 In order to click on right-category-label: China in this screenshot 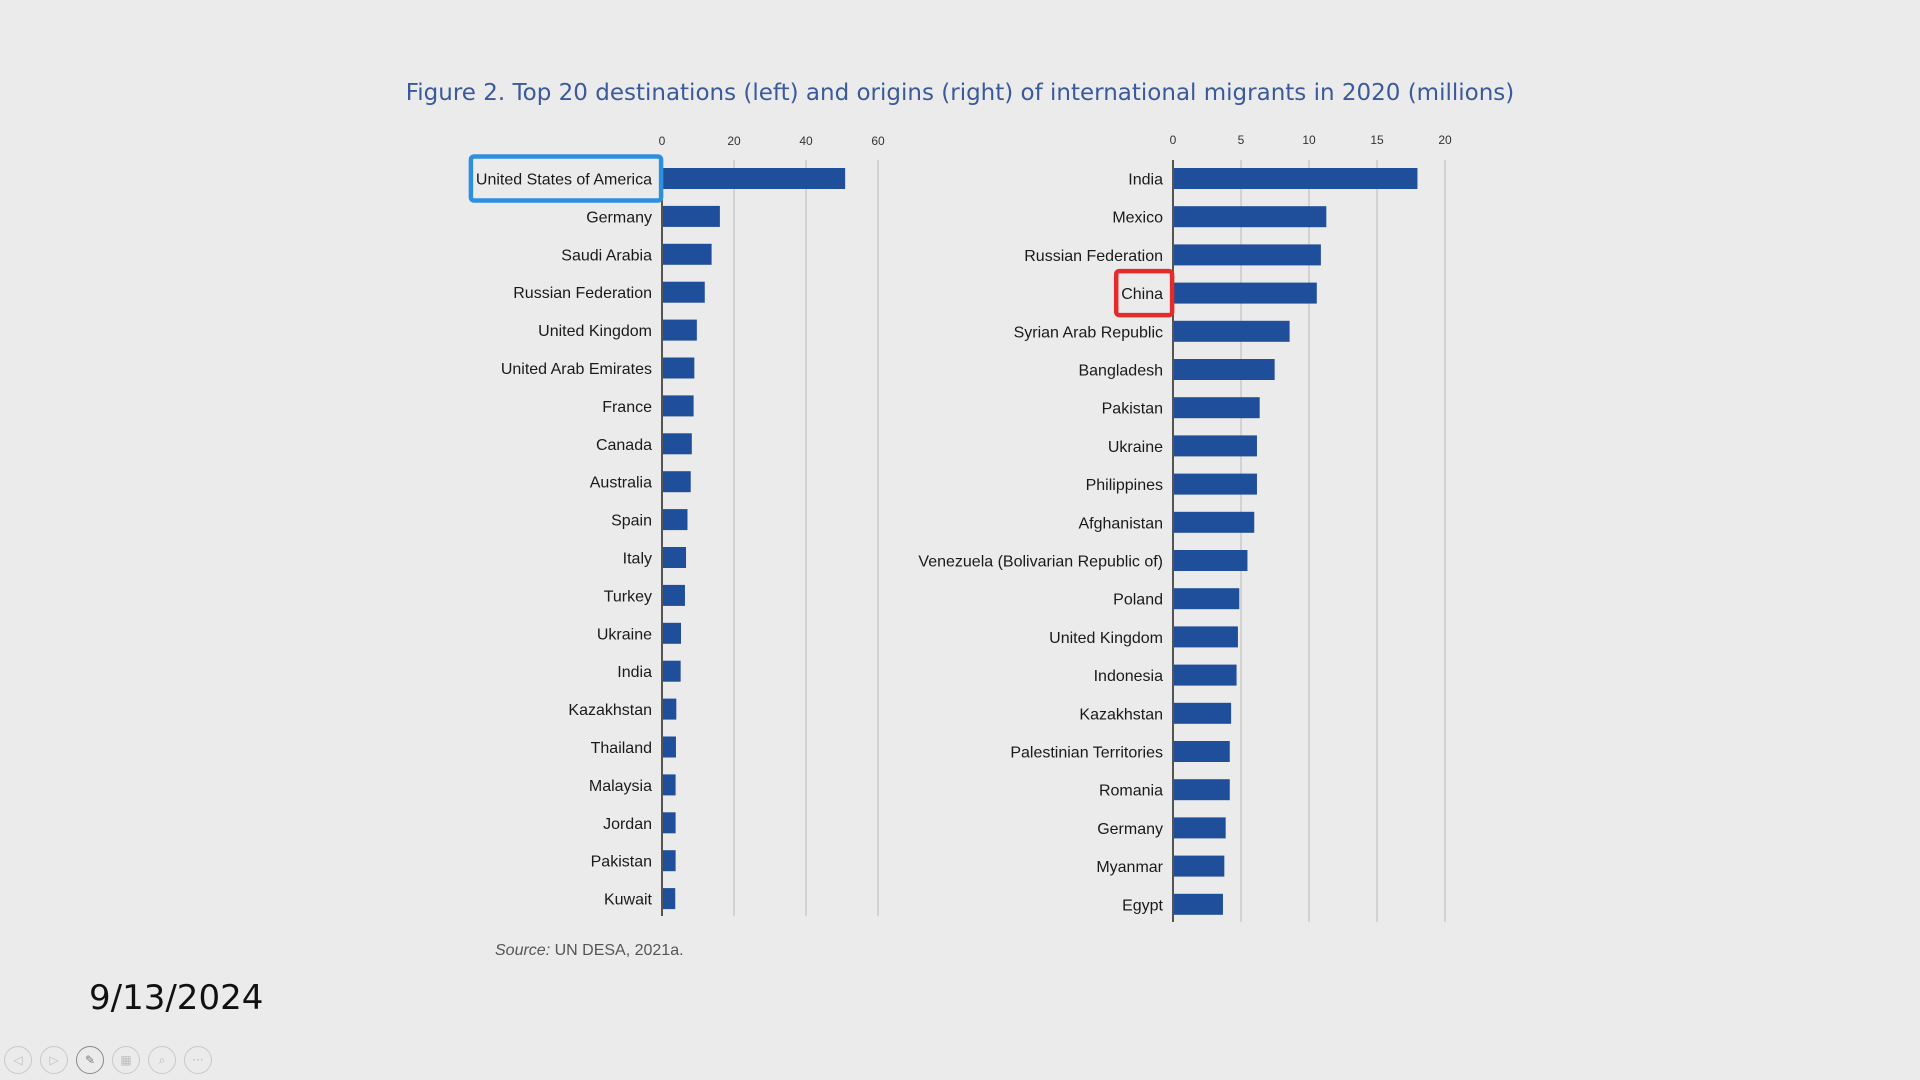, I will do `click(1142, 294)`.